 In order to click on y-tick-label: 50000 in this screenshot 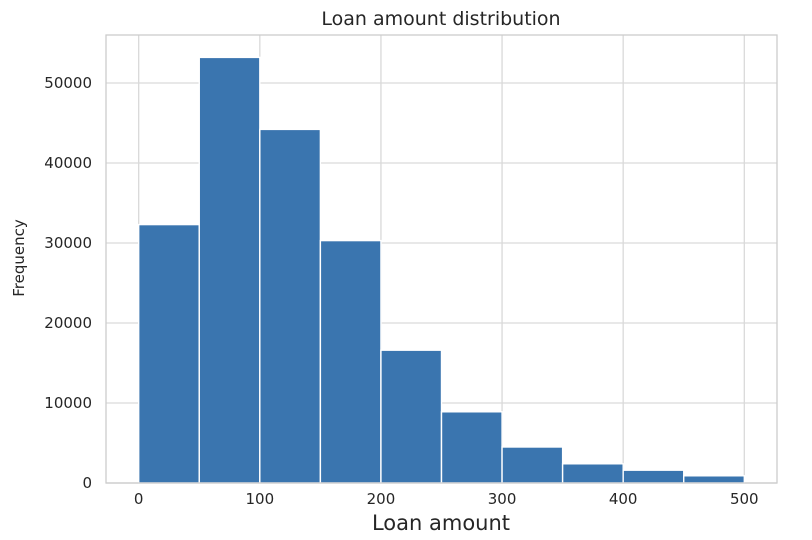, I will do `click(68, 83)`.